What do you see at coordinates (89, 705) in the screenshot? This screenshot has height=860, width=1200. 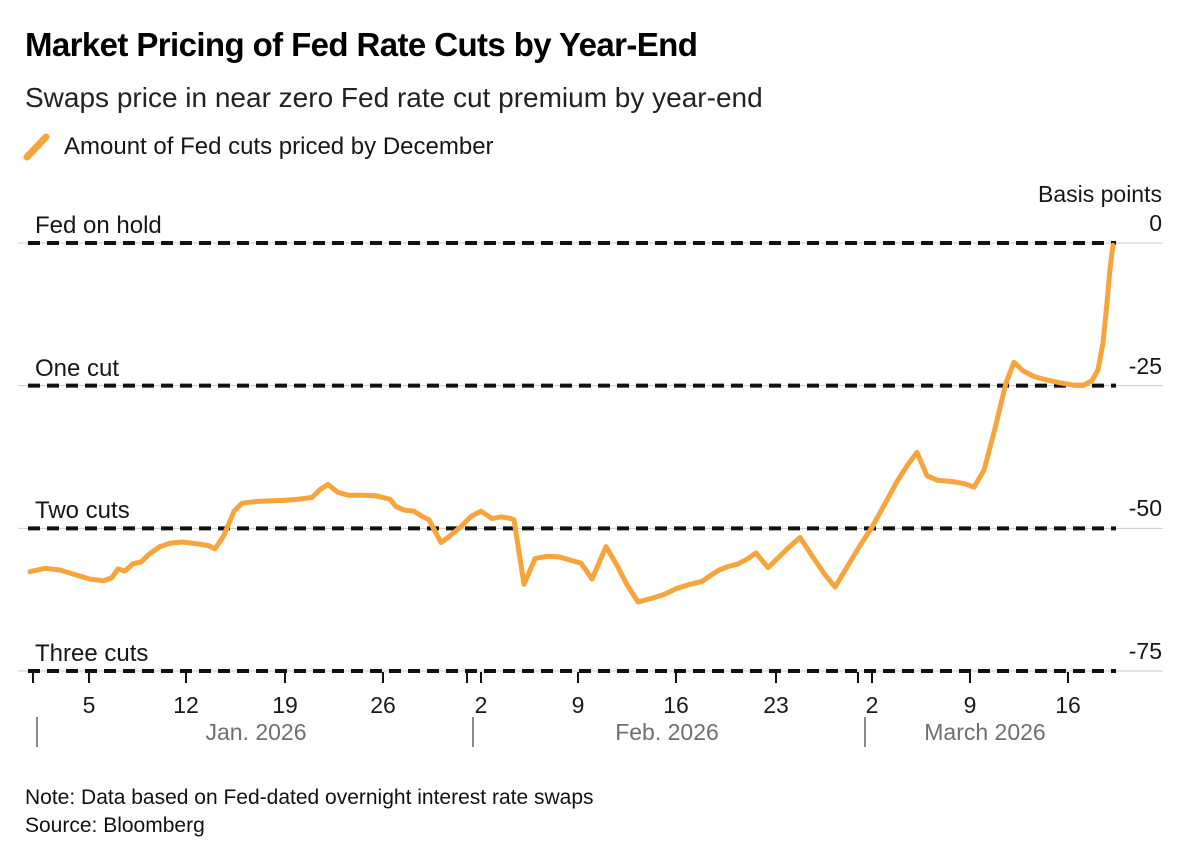 I see `x-tick-label: 5` at bounding box center [89, 705].